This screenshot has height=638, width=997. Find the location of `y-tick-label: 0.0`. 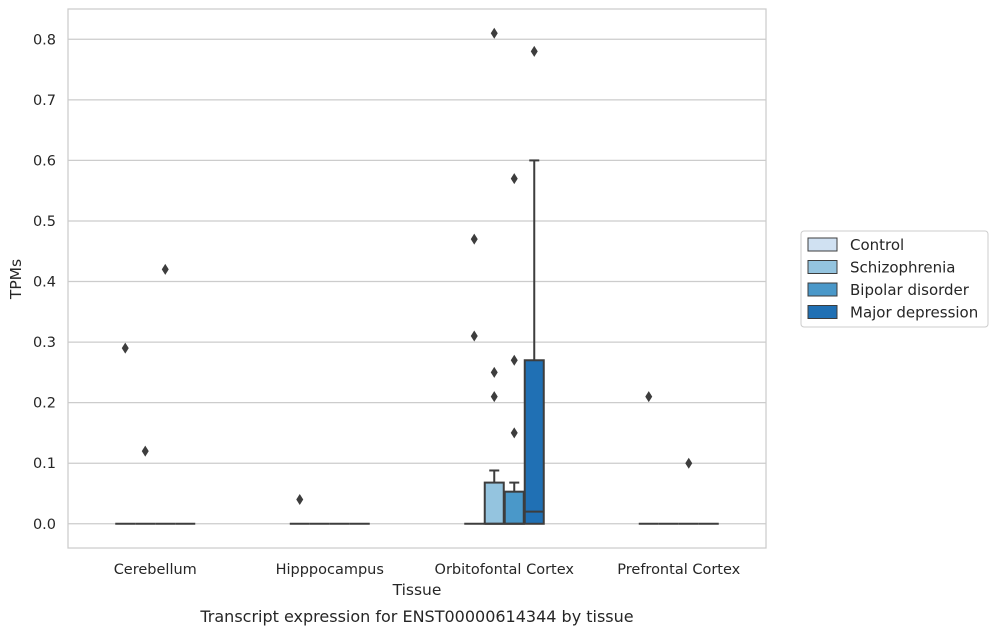

y-tick-label: 0.0 is located at coordinates (44, 525).